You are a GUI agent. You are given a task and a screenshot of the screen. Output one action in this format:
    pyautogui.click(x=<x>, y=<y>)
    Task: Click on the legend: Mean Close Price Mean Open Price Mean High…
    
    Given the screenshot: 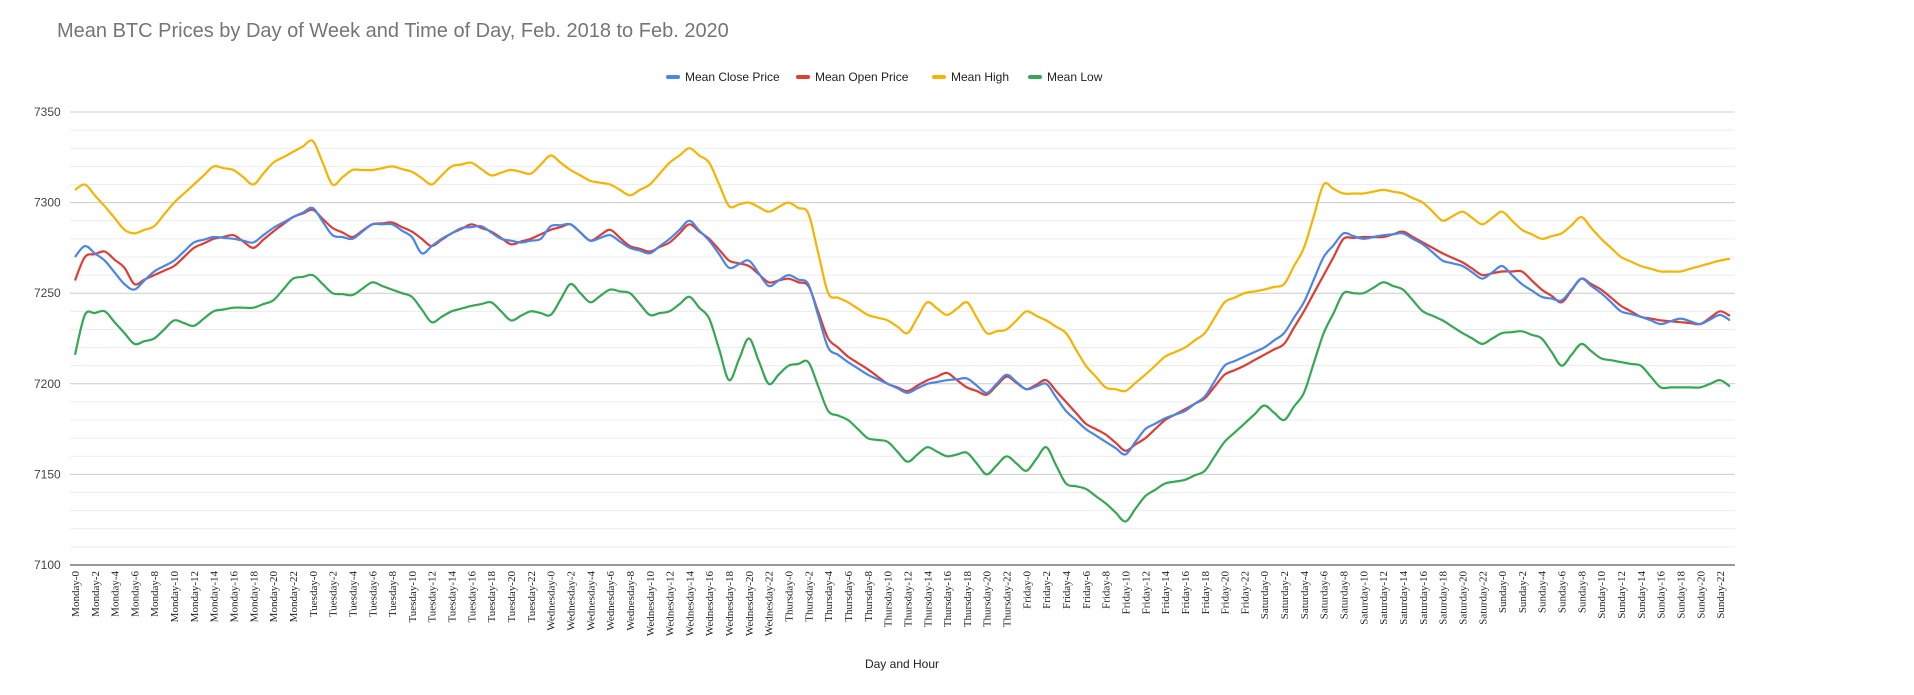 What is the action you would take?
    pyautogui.click(x=884, y=77)
    